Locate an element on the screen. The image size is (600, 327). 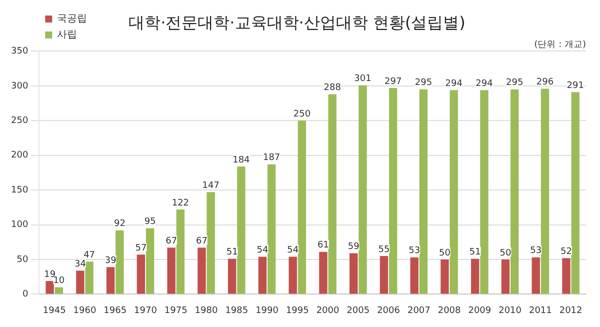
x-tick-label: 1960 is located at coordinates (84, 311).